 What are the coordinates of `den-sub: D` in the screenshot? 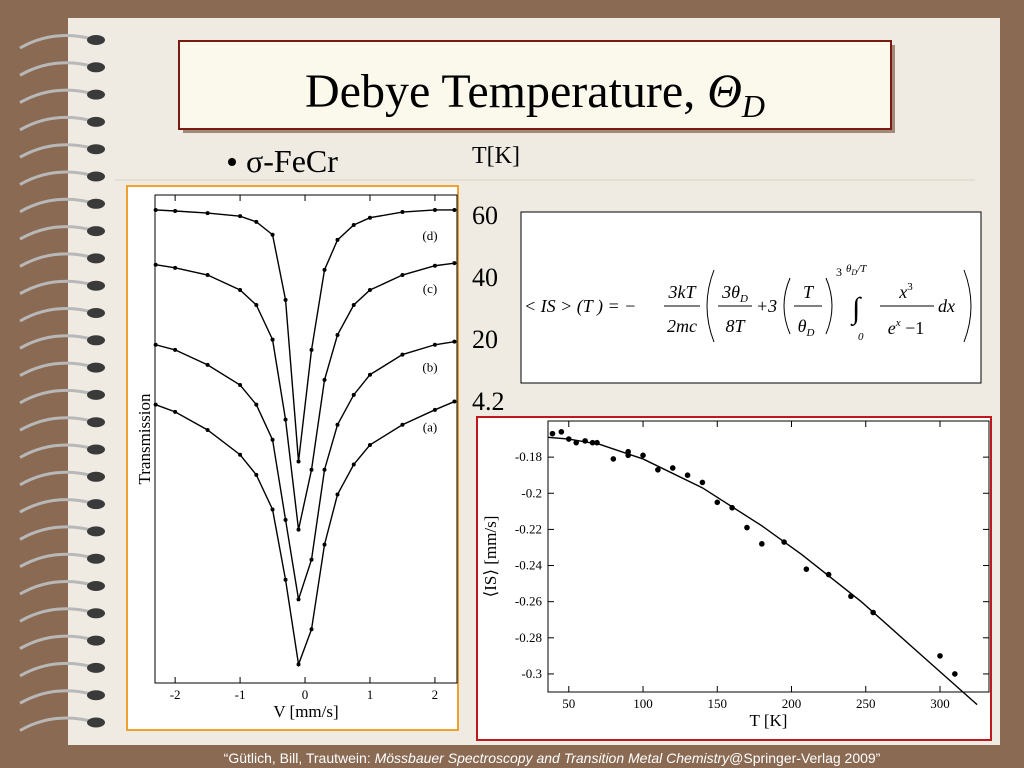 It's located at (809, 333).